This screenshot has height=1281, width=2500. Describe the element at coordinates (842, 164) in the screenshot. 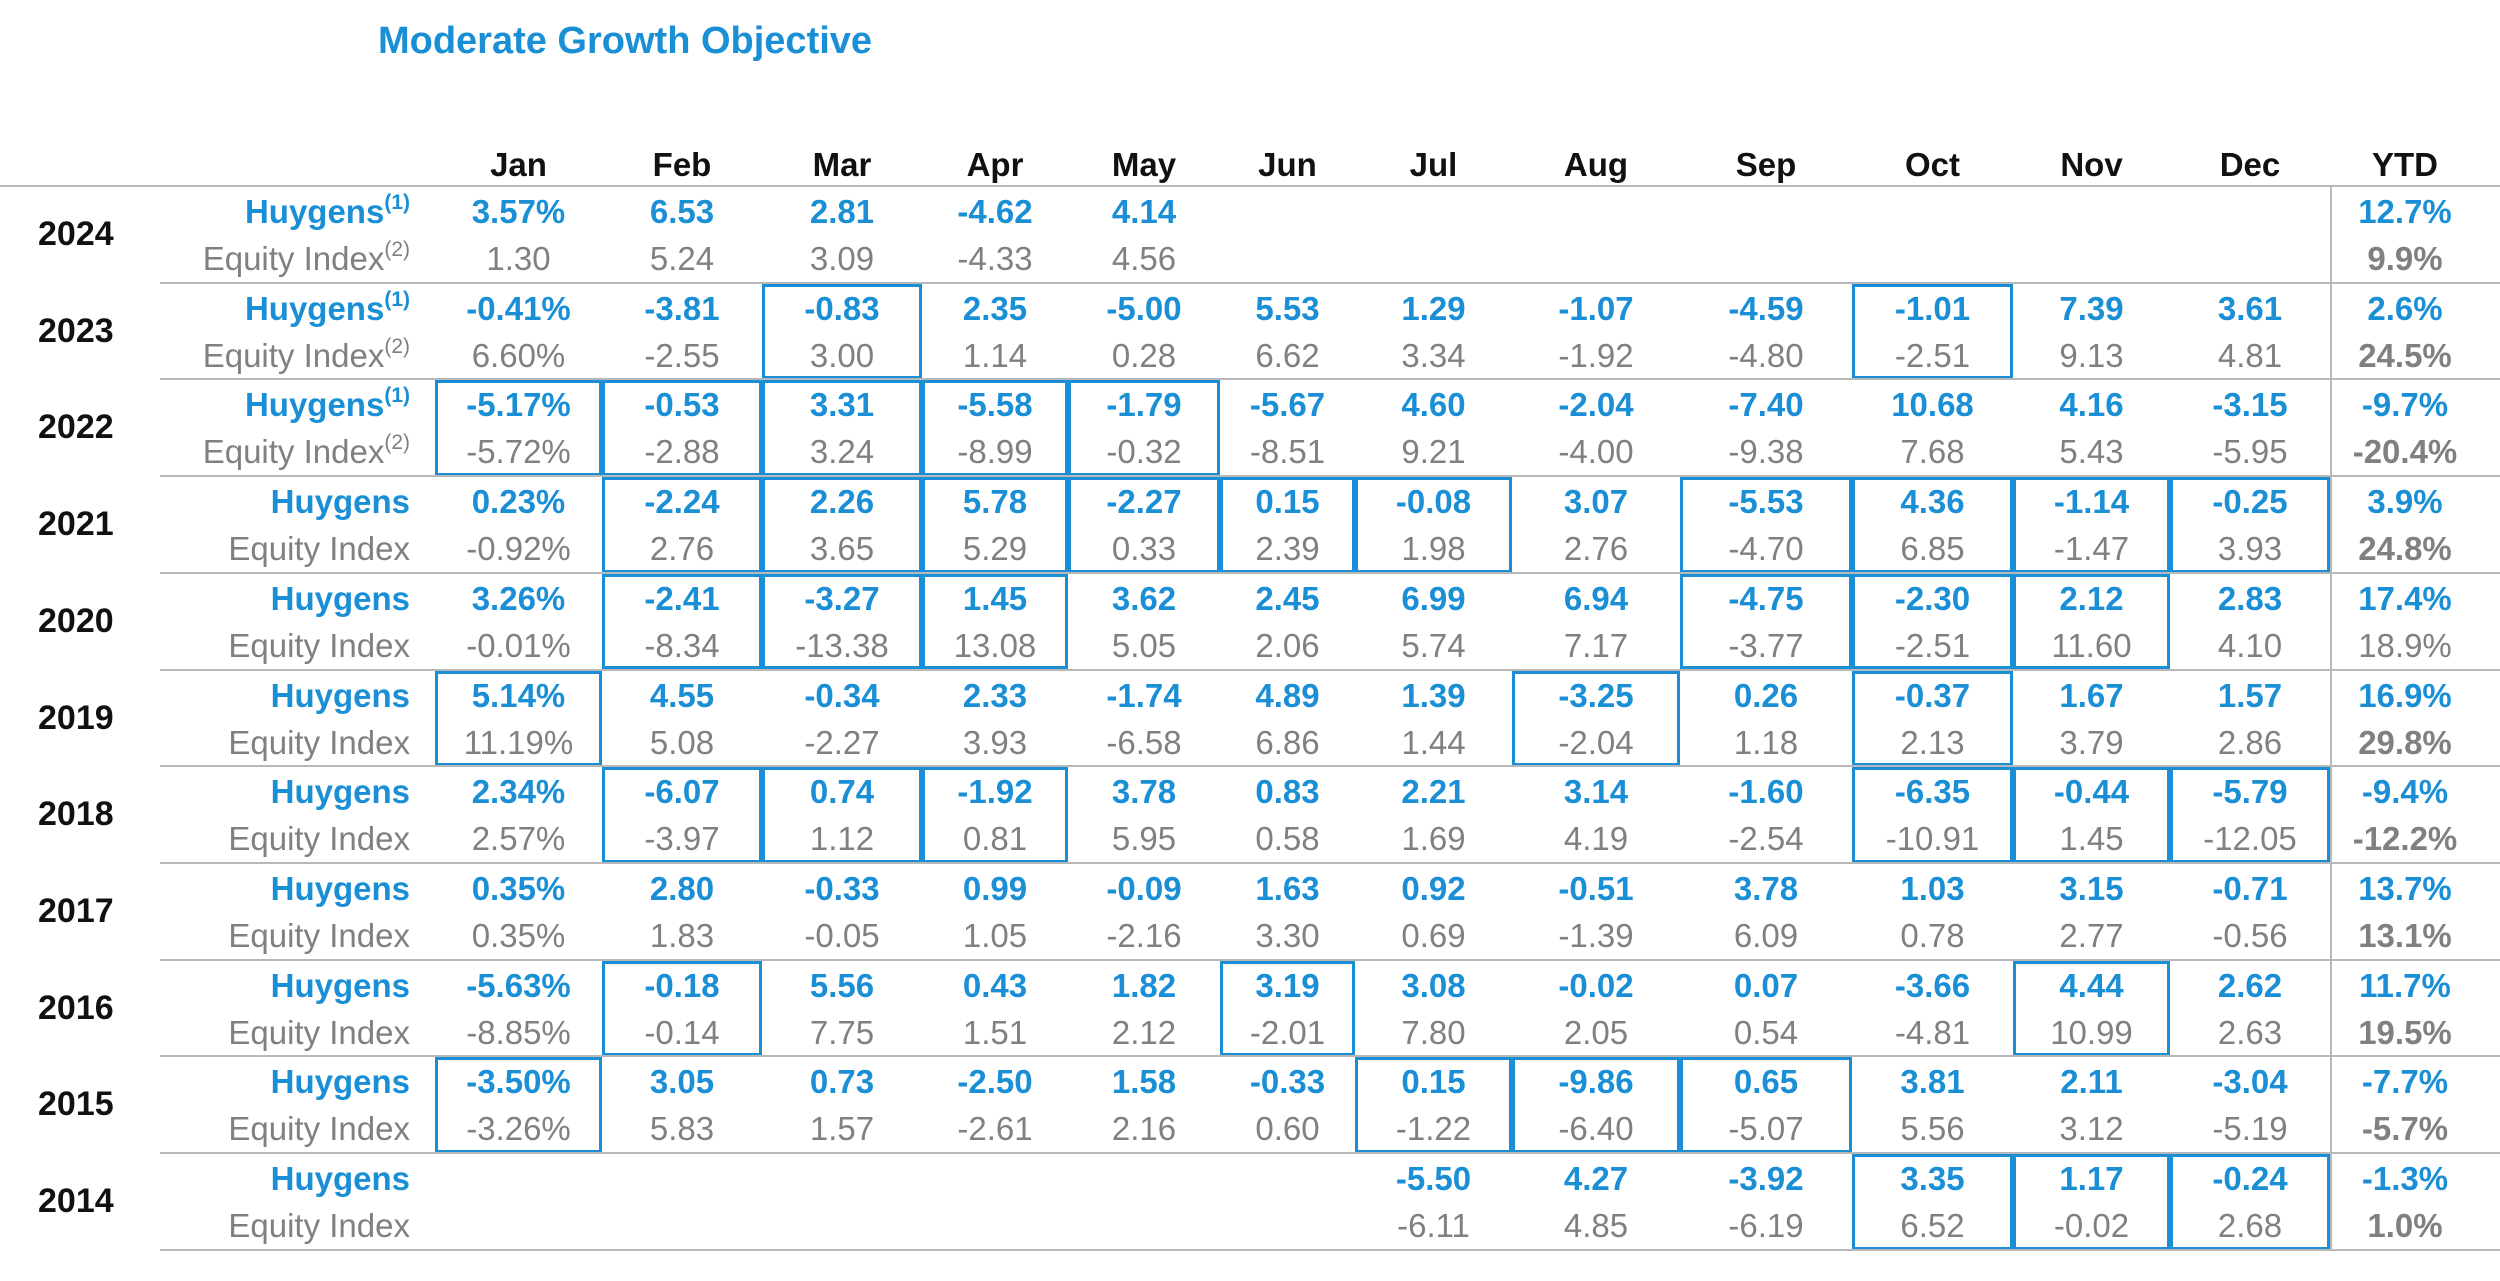

I see `column-header-mar: Mar` at that location.